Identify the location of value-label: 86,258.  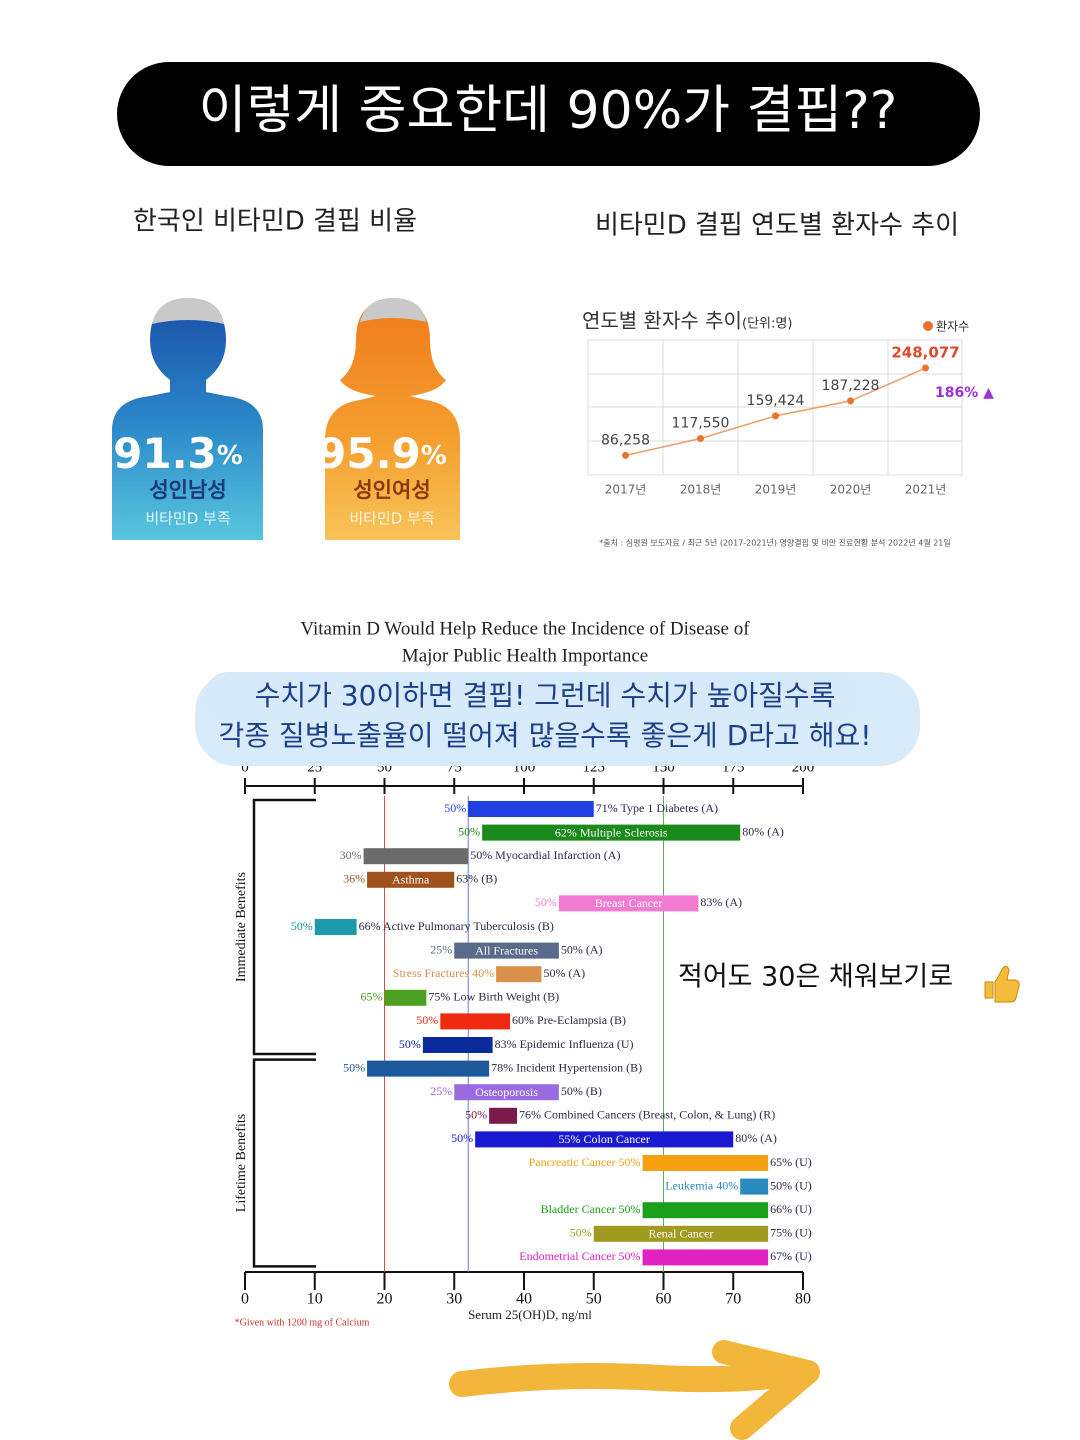
(625, 440).